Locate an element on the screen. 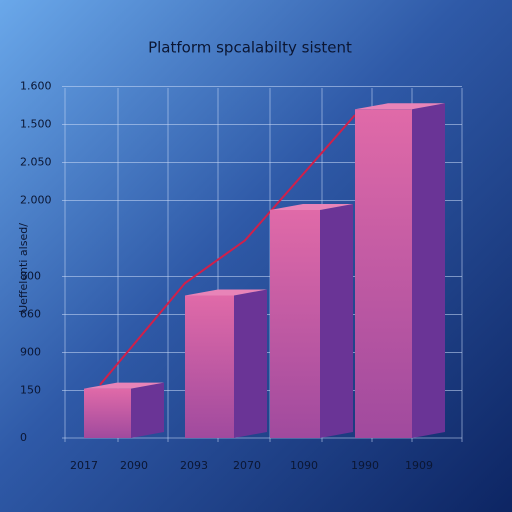  y-axis-label: Ueffelenti alsed/ is located at coordinates (23, 268).